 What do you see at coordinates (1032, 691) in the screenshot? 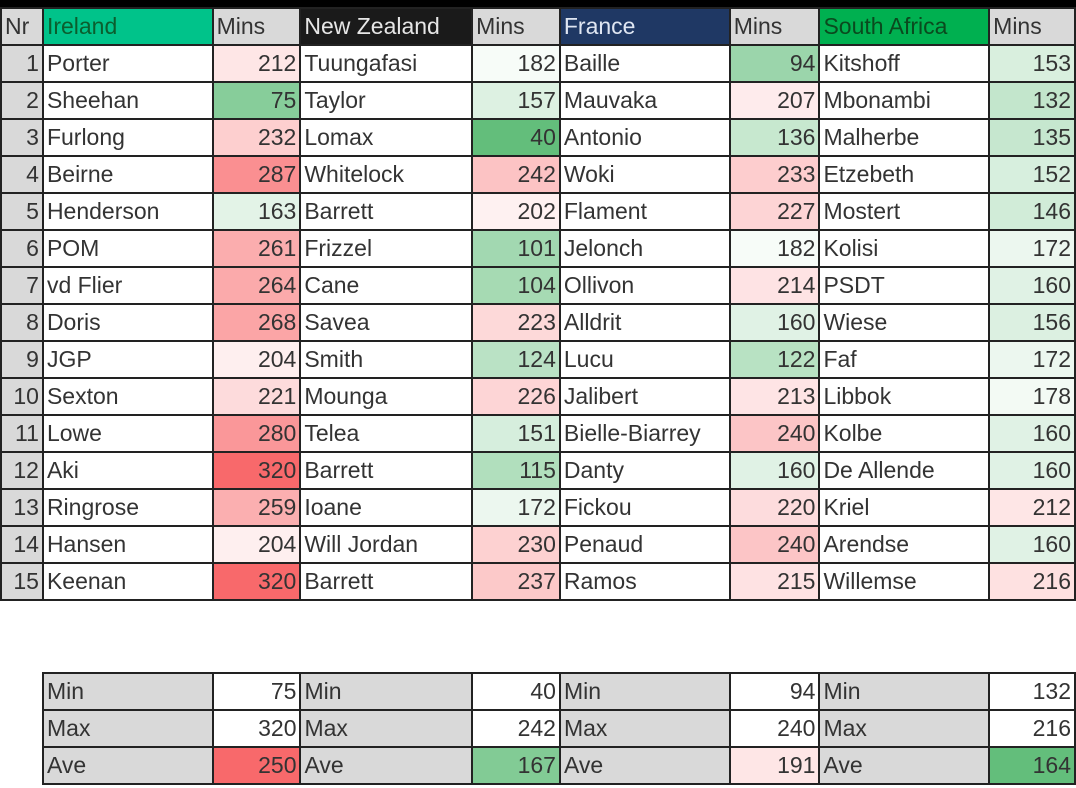
I see `summary-value: 132` at bounding box center [1032, 691].